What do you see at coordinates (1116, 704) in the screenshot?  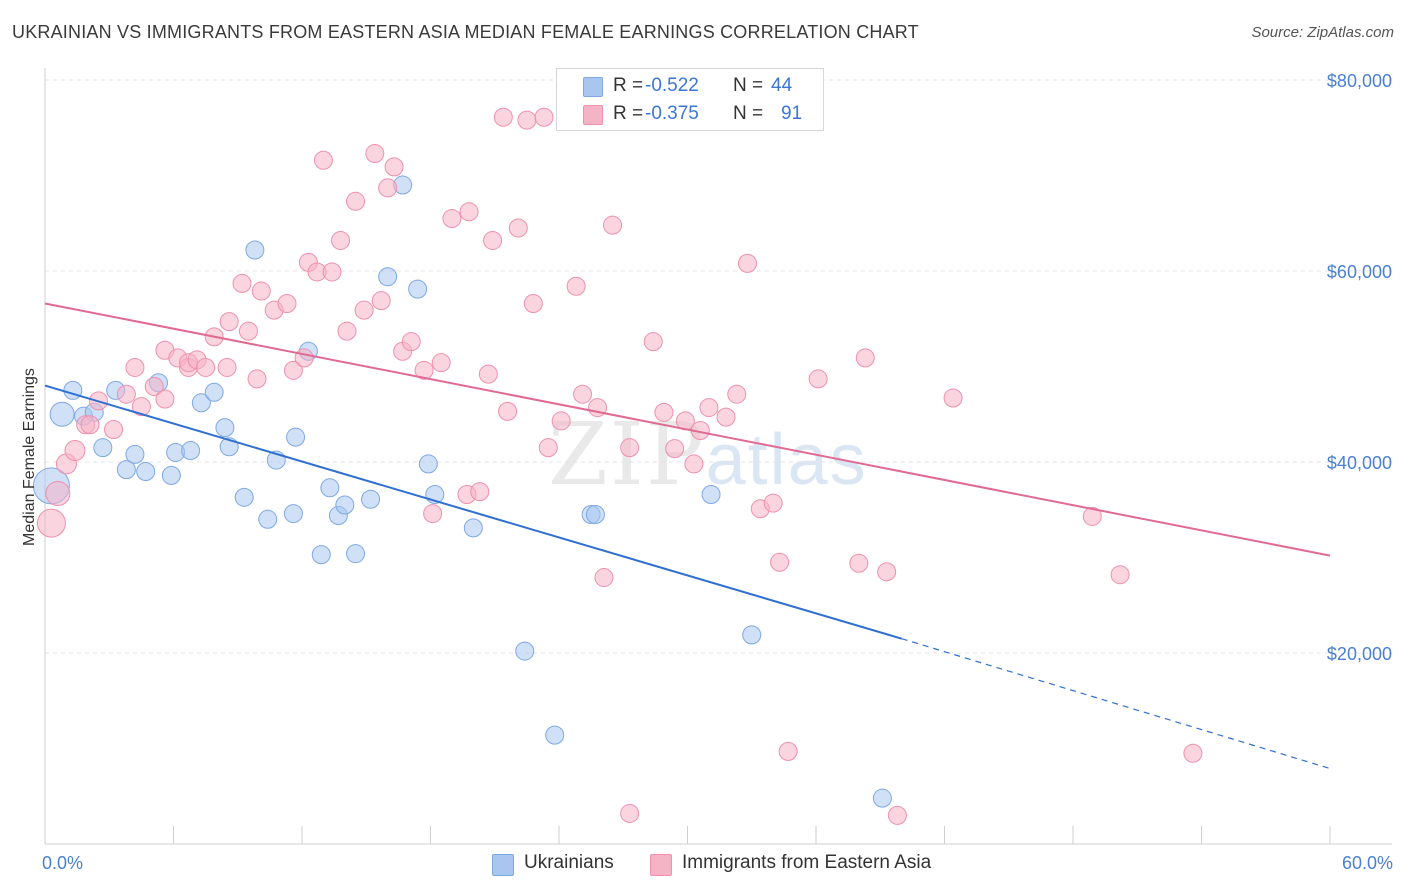 I see `ukrainian-trend-extension` at bounding box center [1116, 704].